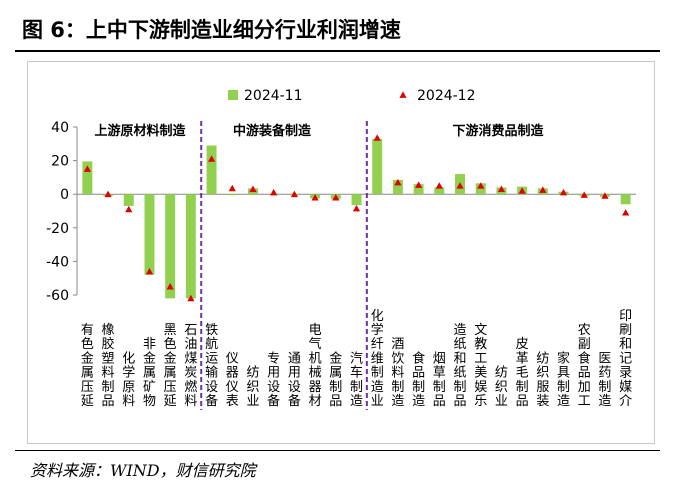 The image size is (673, 498). What do you see at coordinates (397, 373) in the screenshot?
I see `x-tick-label: 酒饮料制造` at bounding box center [397, 373].